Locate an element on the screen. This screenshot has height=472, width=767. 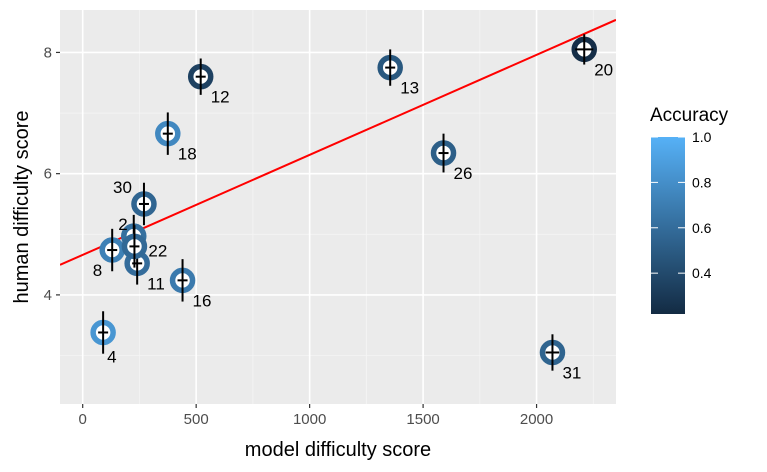
y-tick-label: 8 is located at coordinates (48, 52).